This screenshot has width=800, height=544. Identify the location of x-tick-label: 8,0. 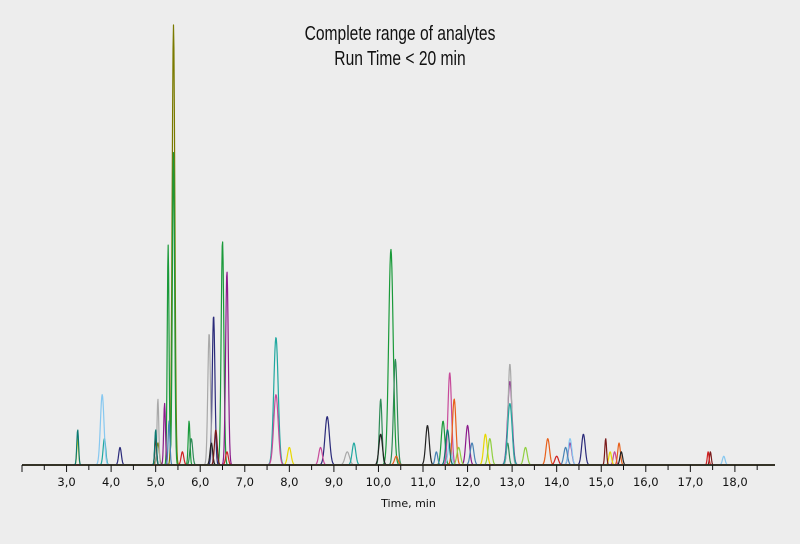
(289, 482).